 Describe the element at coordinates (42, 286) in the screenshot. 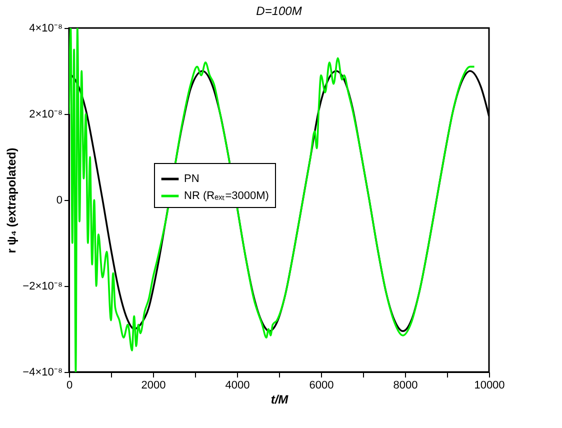

I see `y-tick-label: −2×10⁻⁸` at that location.